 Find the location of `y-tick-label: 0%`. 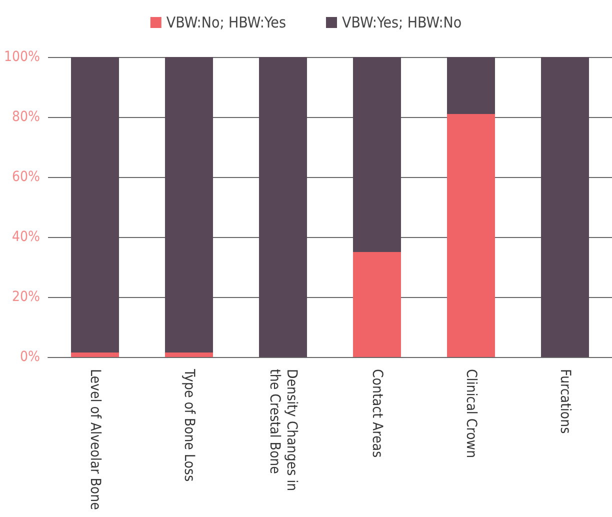

y-tick-label: 0% is located at coordinates (30, 357).